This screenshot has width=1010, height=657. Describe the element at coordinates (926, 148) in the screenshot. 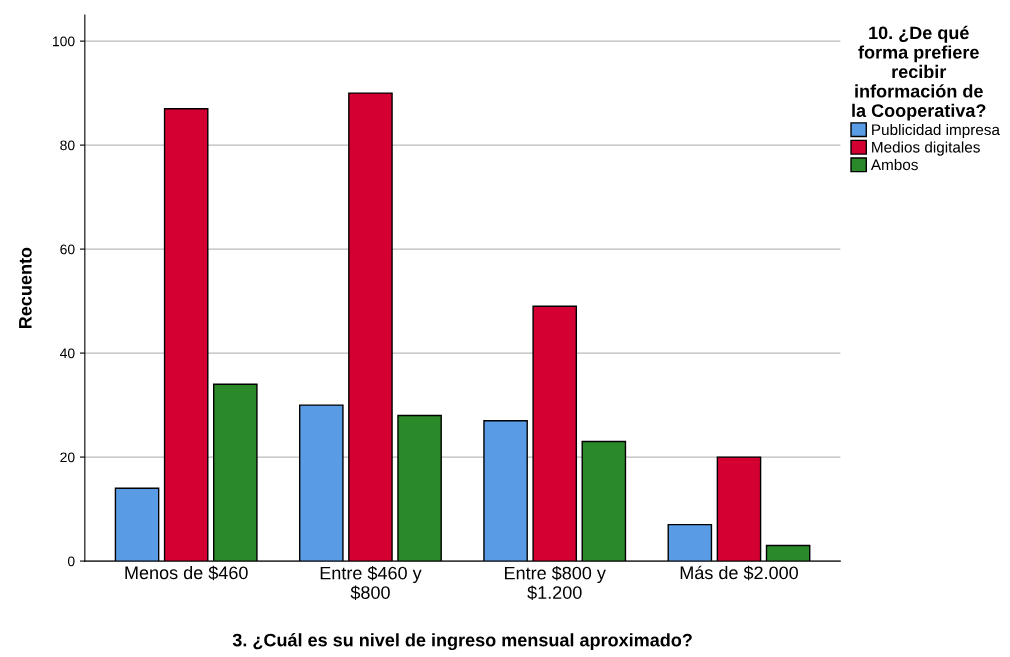

I see `legend-label: Medios digitales` at that location.